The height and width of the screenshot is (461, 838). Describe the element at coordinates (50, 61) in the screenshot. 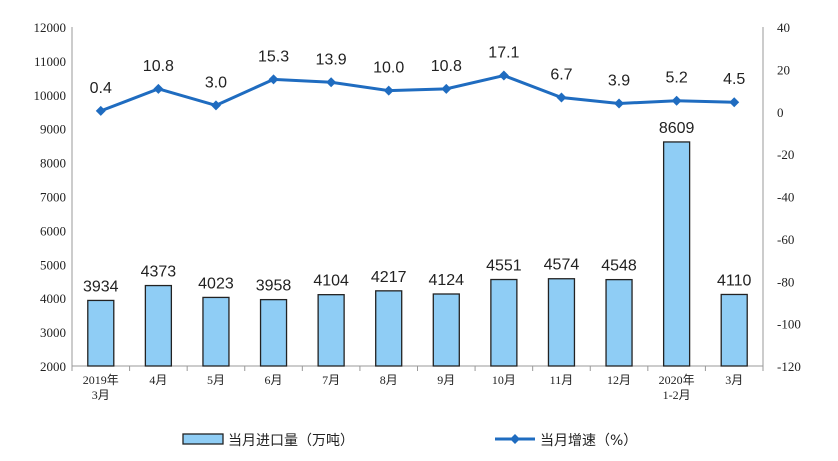

I see `left-tick-label: 11000` at that location.